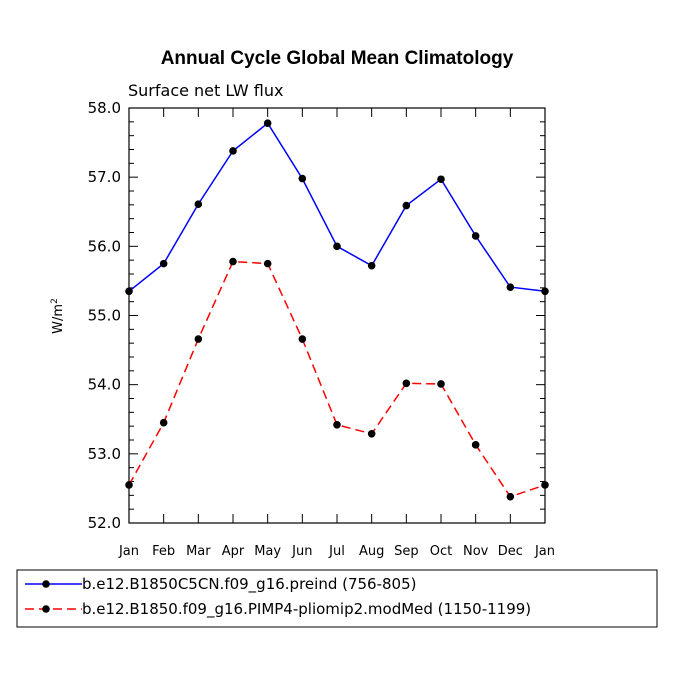  I want to click on y-tick-label: 53.0, so click(104, 454).